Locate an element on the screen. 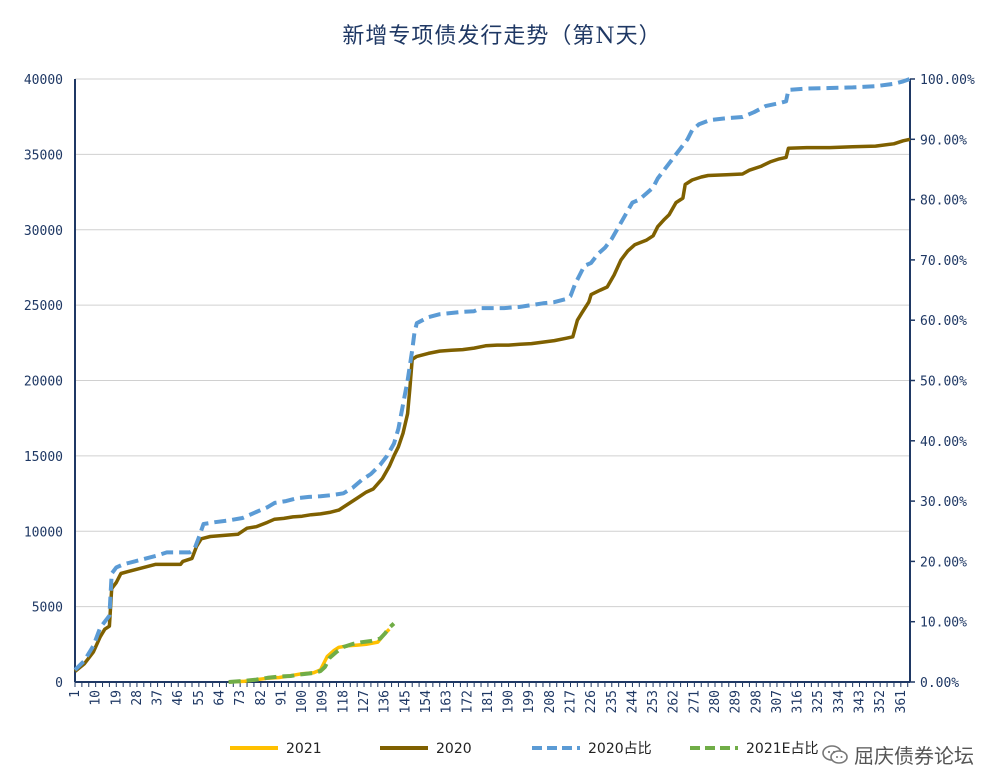 The height and width of the screenshot is (779, 1004). x-tick-label: 235 is located at coordinates (612, 701).